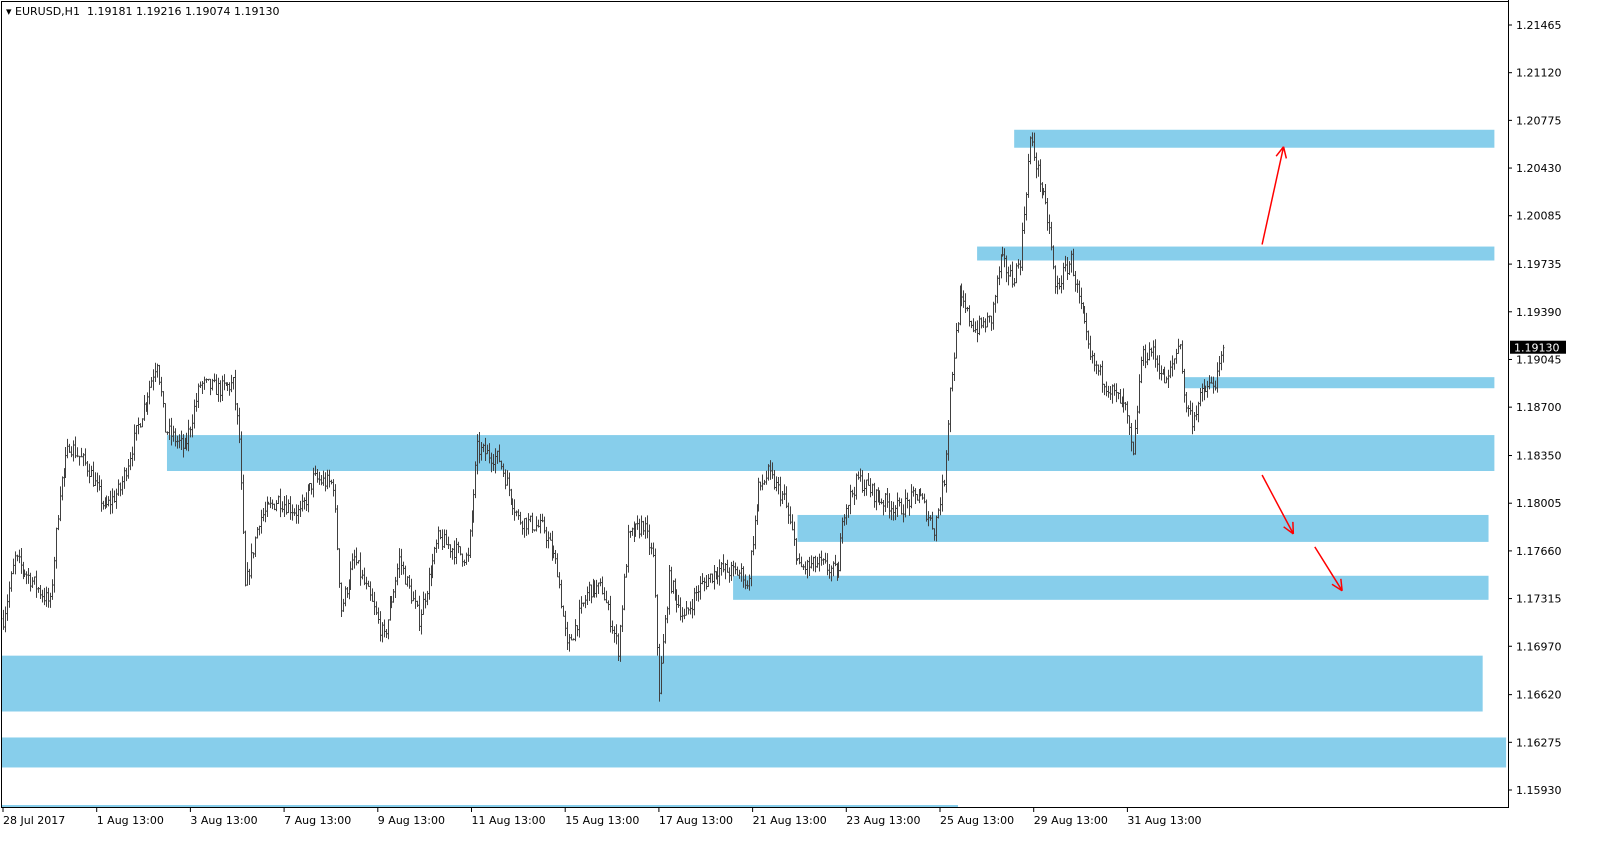  What do you see at coordinates (1539, 73) in the screenshot?
I see `price-tick-label: 1.21120` at bounding box center [1539, 73].